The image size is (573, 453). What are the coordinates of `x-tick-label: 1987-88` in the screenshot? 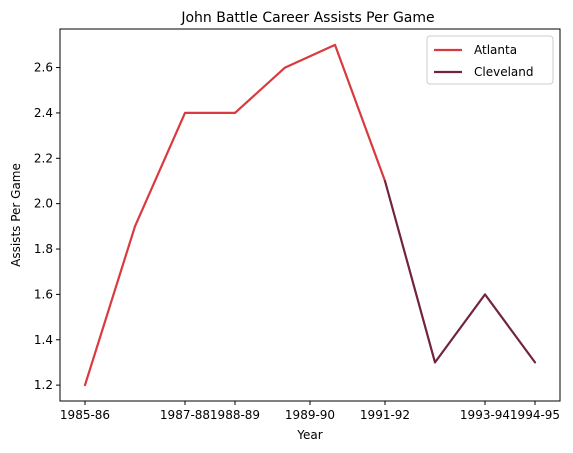 It's located at (185, 415).